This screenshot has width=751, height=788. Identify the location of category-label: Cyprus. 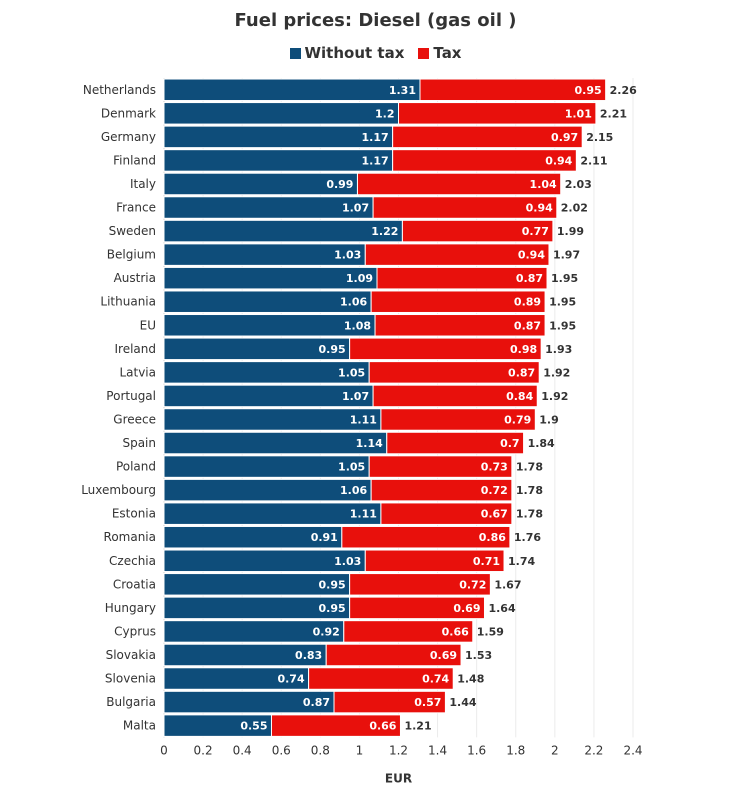
(135, 631).